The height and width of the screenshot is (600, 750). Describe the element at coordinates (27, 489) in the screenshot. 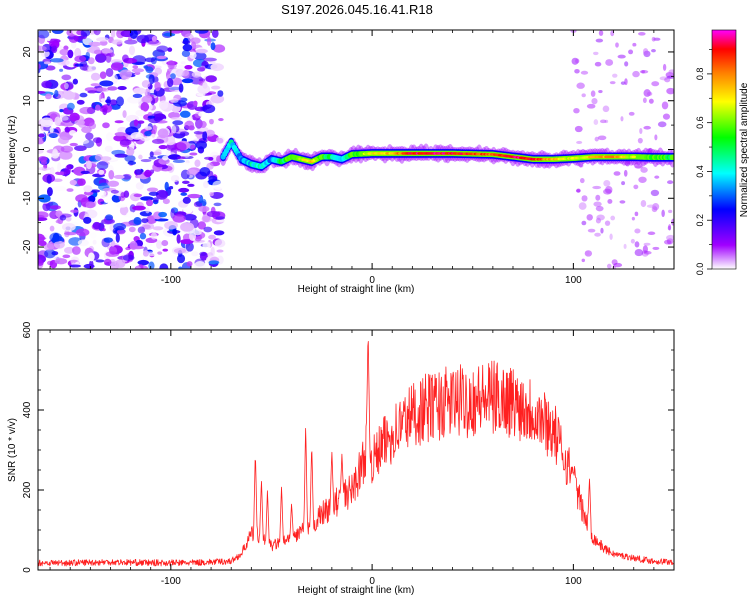

I see `y-tick-label: 200` at that location.